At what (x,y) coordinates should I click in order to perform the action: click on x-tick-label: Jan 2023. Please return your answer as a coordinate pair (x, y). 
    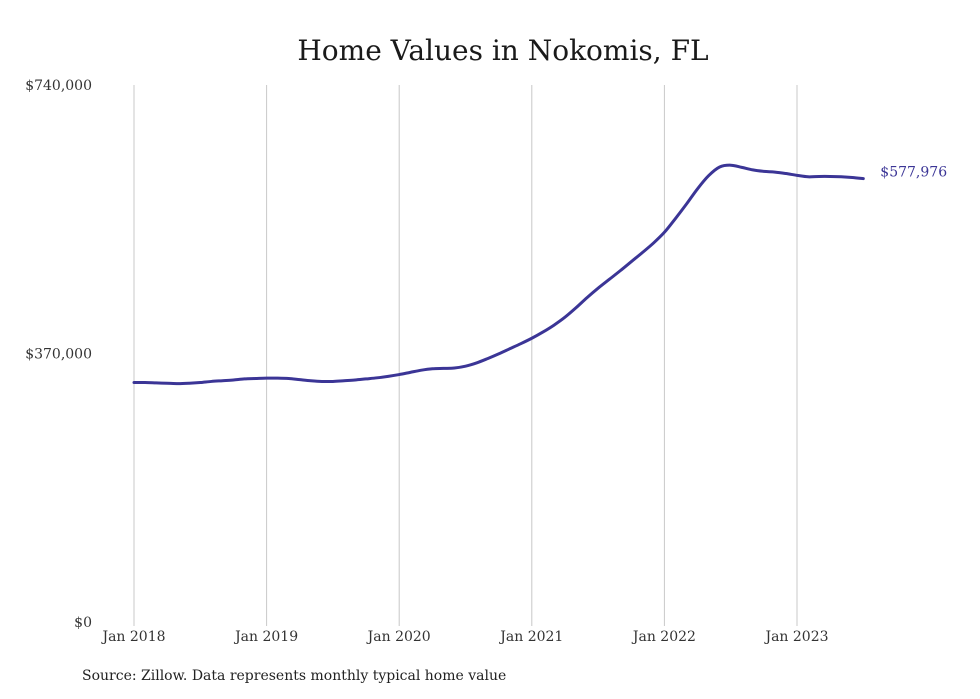
    Looking at the image, I should click on (795, 637).